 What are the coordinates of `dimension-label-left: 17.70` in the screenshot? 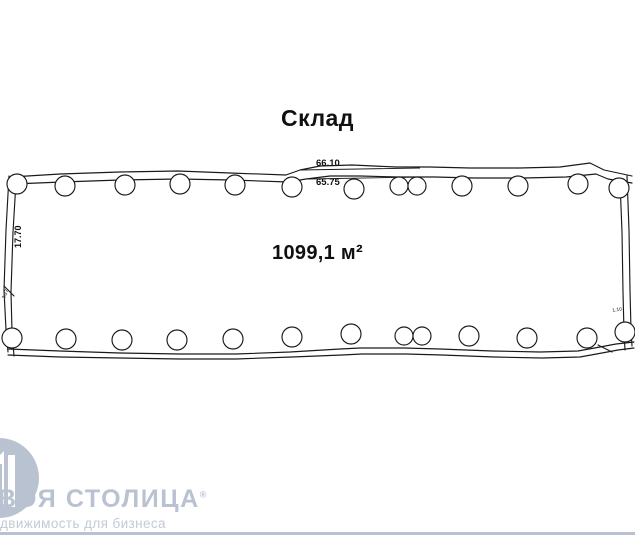 It's located at (18, 236).